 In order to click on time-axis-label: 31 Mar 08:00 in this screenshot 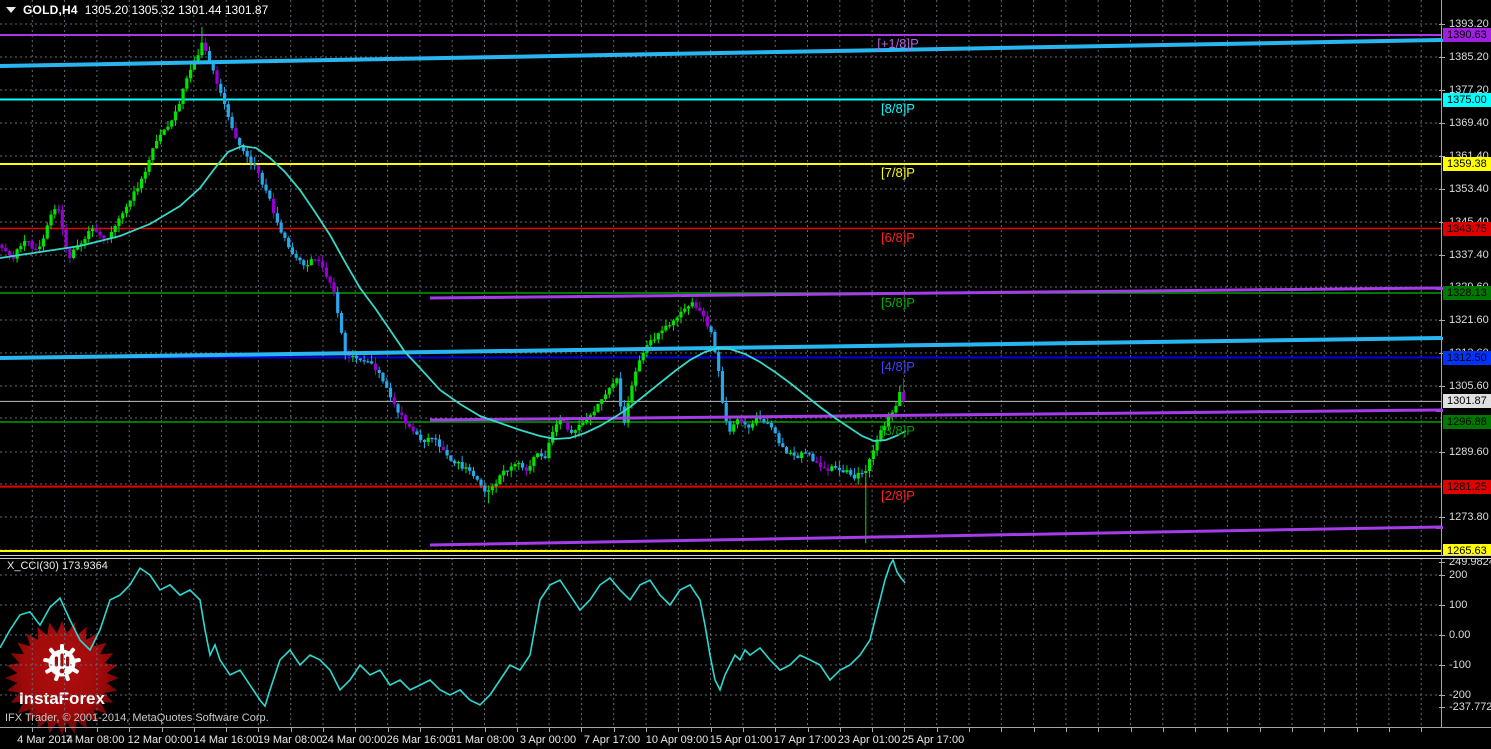, I will do `click(482, 740)`.